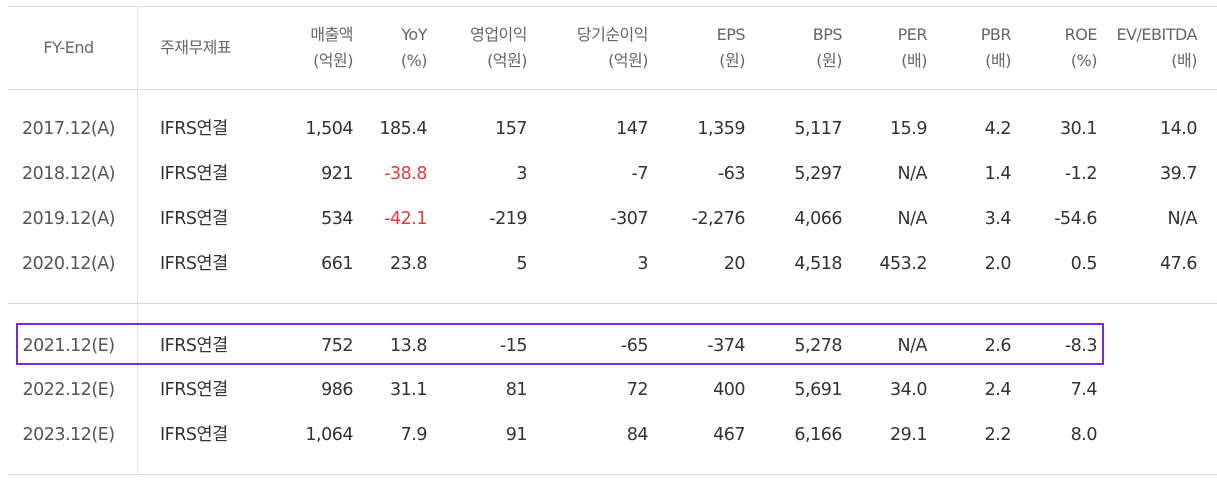  I want to click on column-header: 영업이익 (억원), so click(498, 48).